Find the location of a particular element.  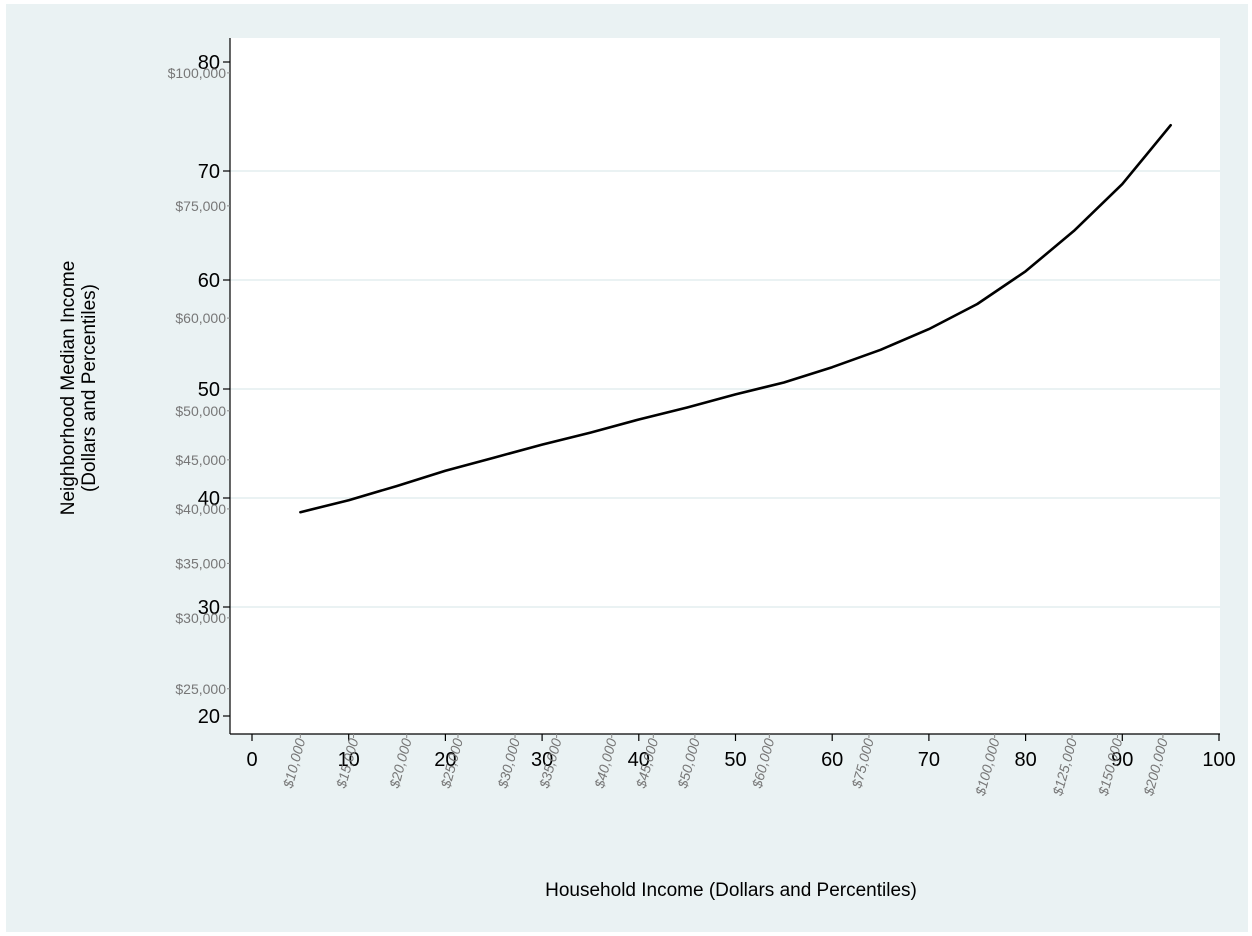

x-tick-label: 50 is located at coordinates (735, 760).